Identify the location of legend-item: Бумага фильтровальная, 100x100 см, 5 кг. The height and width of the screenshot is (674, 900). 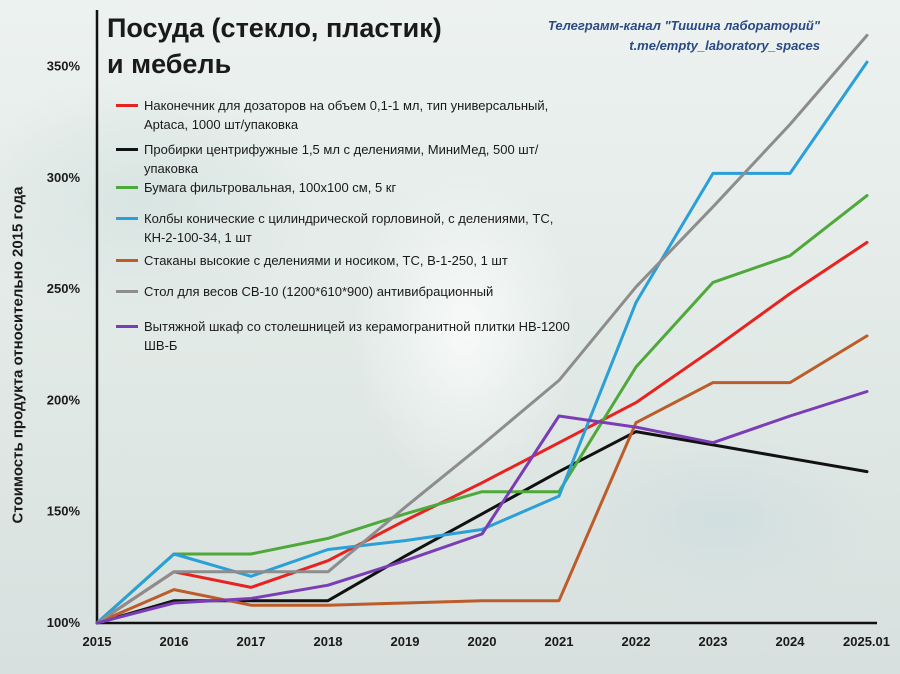
(346, 187).